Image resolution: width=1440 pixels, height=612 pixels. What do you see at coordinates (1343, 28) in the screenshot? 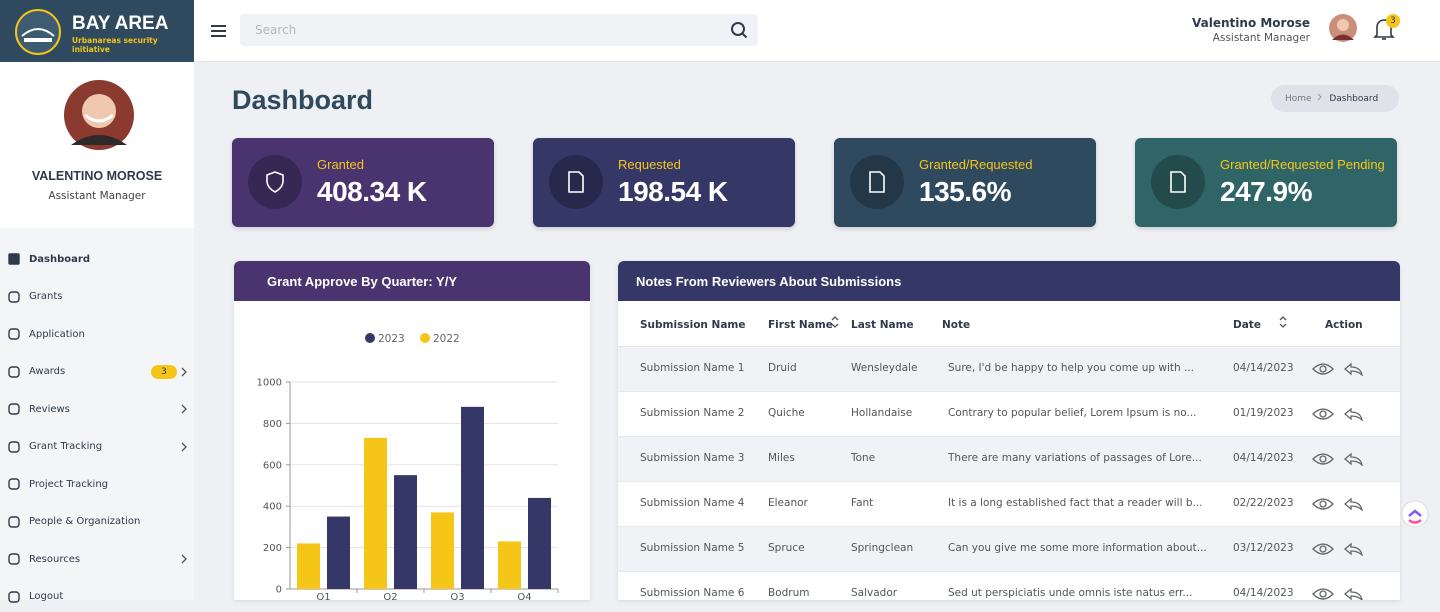
I see `user-avatar` at bounding box center [1343, 28].